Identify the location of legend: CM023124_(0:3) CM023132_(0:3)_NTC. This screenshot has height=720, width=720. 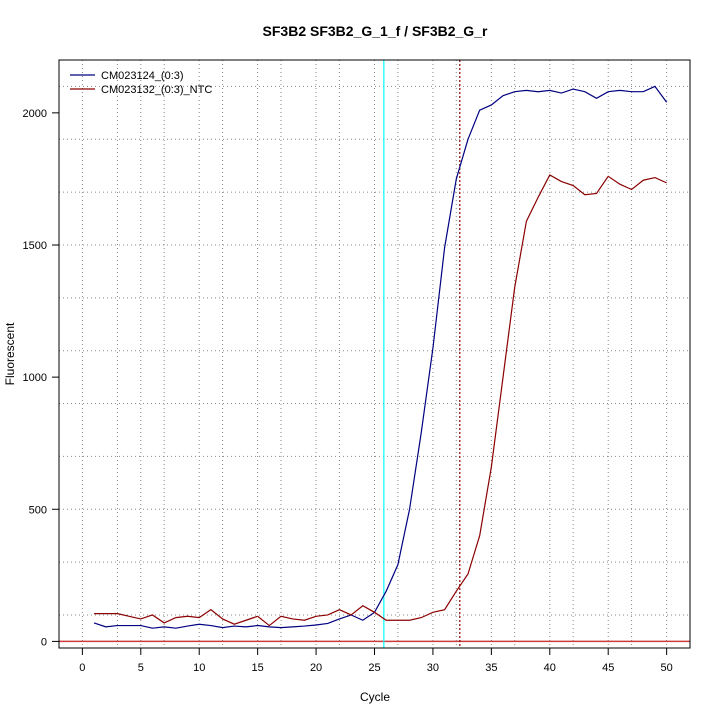
(141, 83).